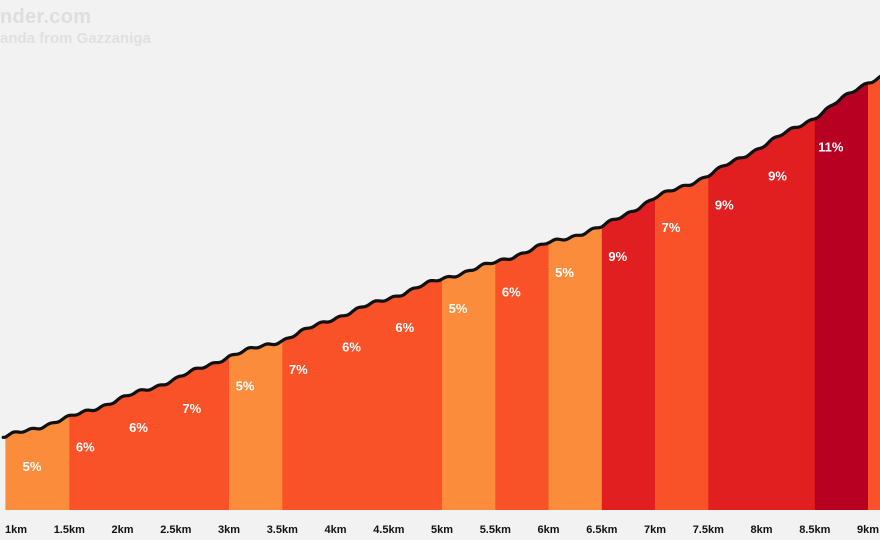 This screenshot has width=880, height=540. What do you see at coordinates (868, 530) in the screenshot?
I see `x-tick-label: 9km` at bounding box center [868, 530].